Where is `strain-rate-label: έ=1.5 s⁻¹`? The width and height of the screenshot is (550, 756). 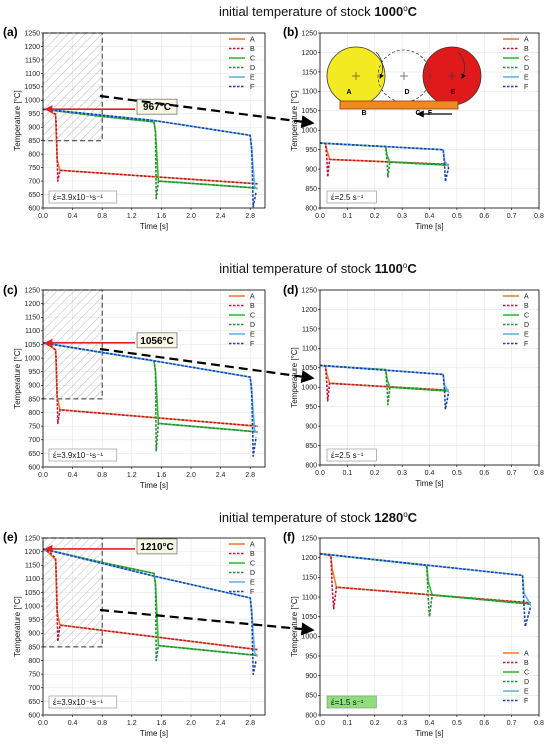 strain-rate-label: έ=1.5 s⁻¹ is located at coordinates (351, 702).